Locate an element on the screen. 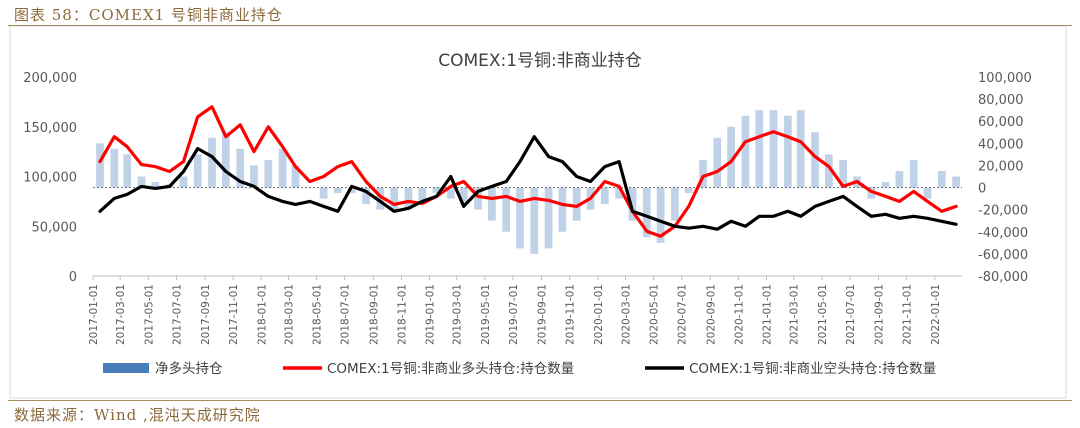 The width and height of the screenshot is (1080, 428). y-right-tick-label: -60,000 is located at coordinates (1003, 255).